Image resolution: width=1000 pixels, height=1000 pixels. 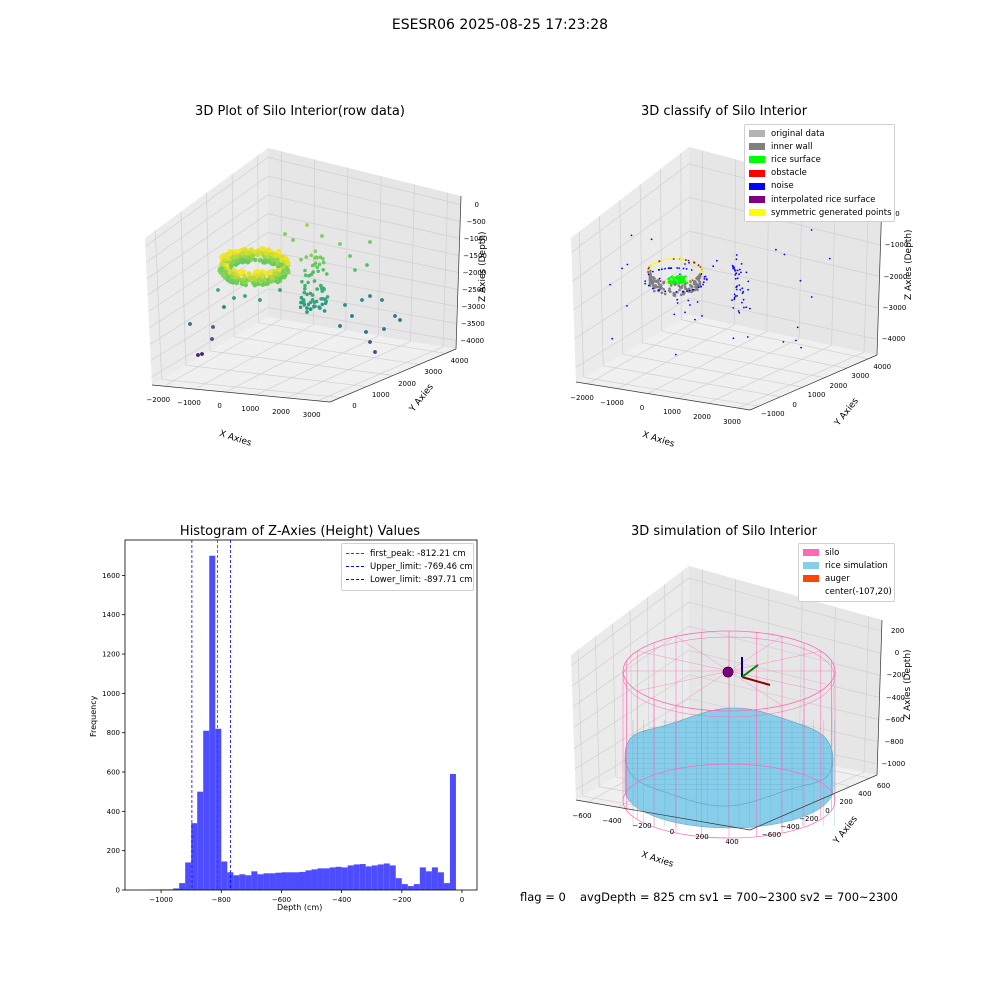 What do you see at coordinates (809, 818) in the screenshot?
I see `y-tick-label: −200` at bounding box center [809, 818].